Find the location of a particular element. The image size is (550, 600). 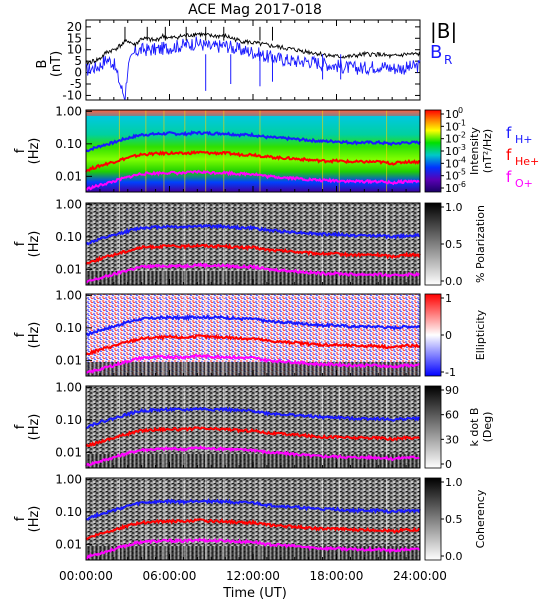

field-ytick-label: -5 is located at coordinates (76, 84).